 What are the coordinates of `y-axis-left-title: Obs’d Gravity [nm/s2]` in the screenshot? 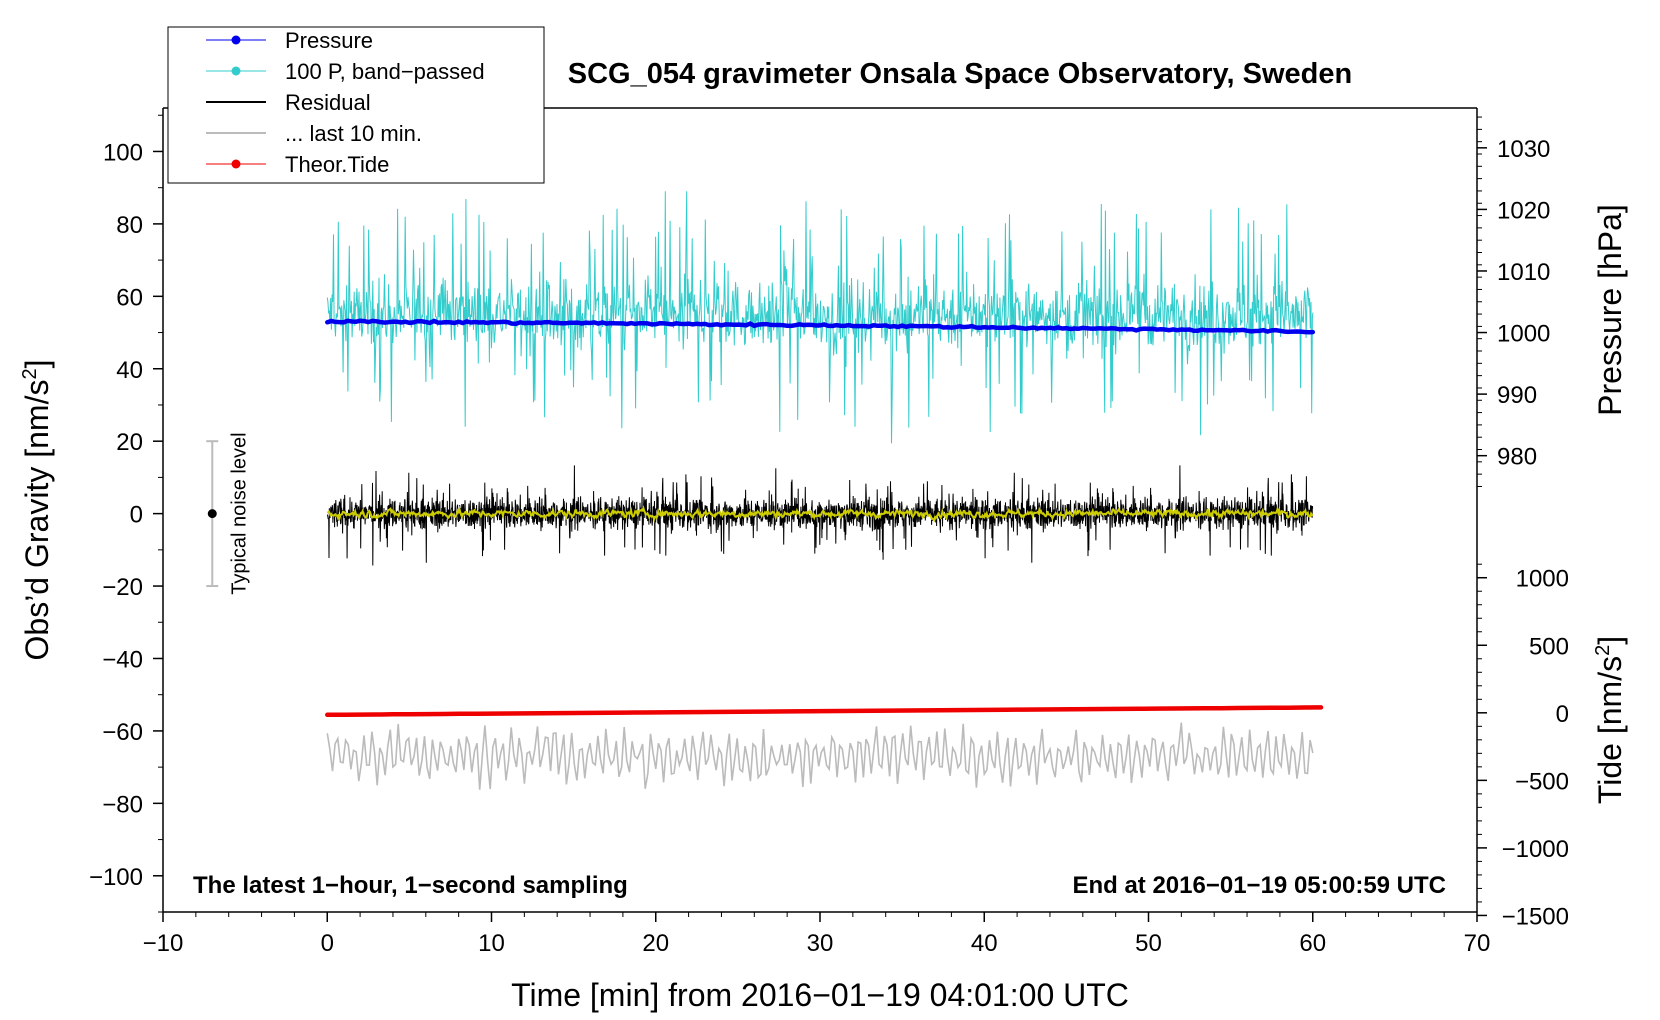 It's located at (37, 510).